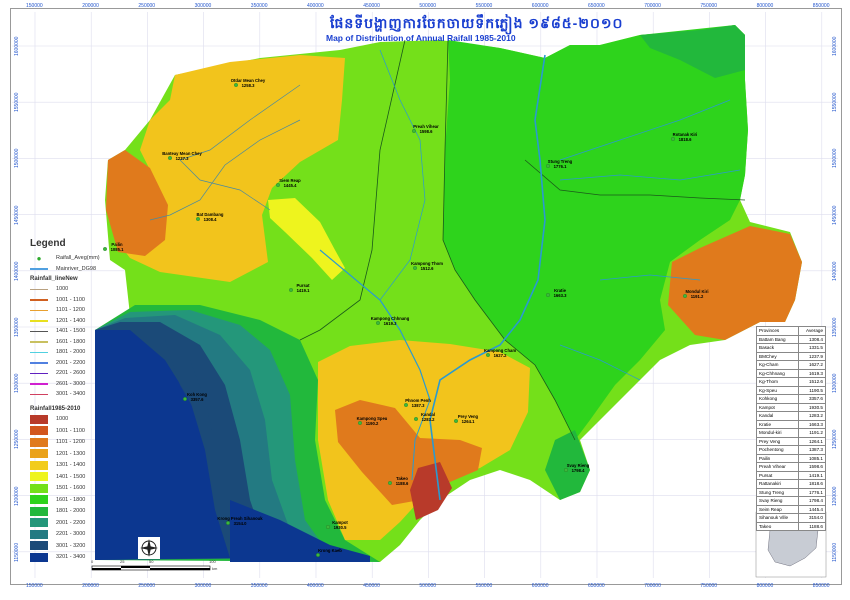  Describe the element at coordinates (812, 365) in the screenshot. I see `province-average: 1627.2` at that location.